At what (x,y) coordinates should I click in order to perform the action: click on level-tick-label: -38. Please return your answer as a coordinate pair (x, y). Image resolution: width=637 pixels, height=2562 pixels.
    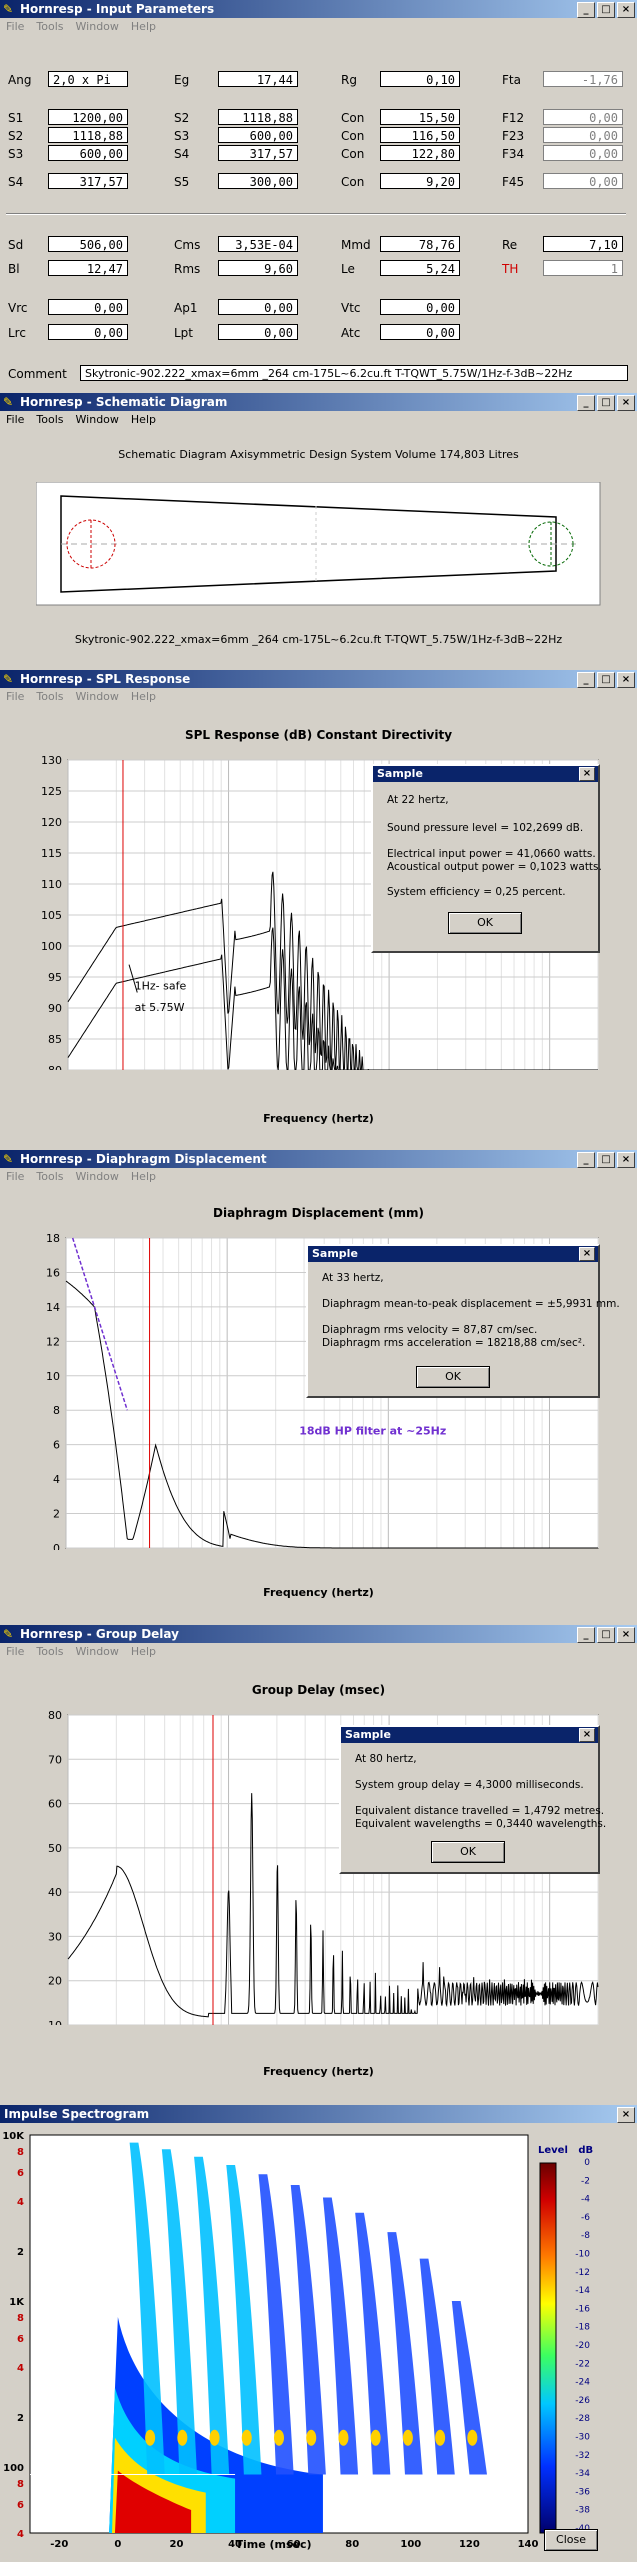
    Looking at the image, I should click on (582, 2511).